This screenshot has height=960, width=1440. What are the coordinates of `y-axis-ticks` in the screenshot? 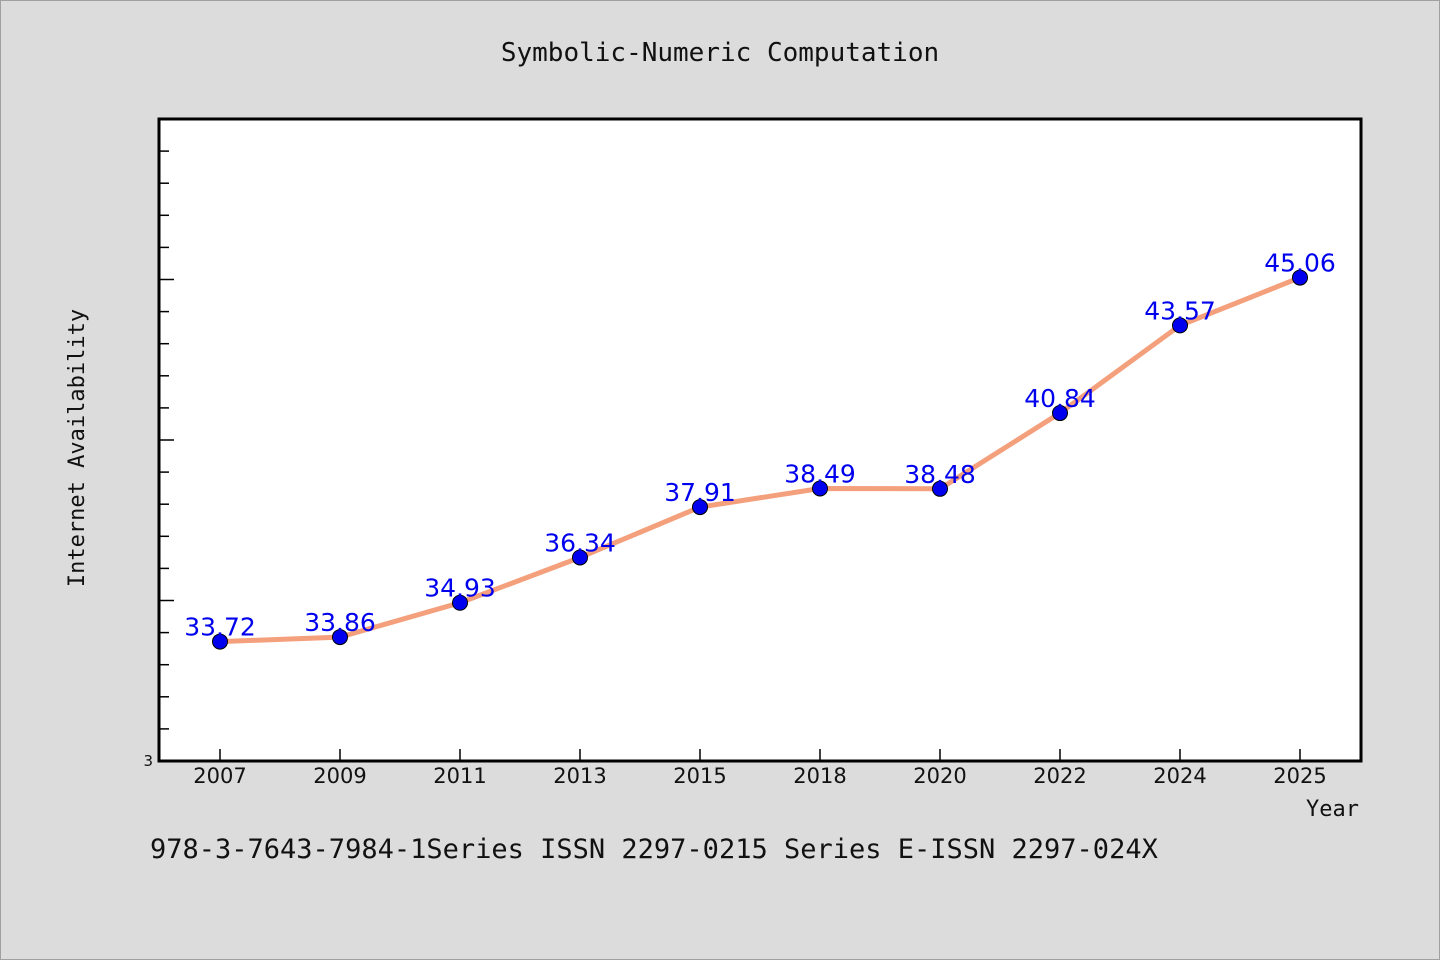 It's located at (166, 440).